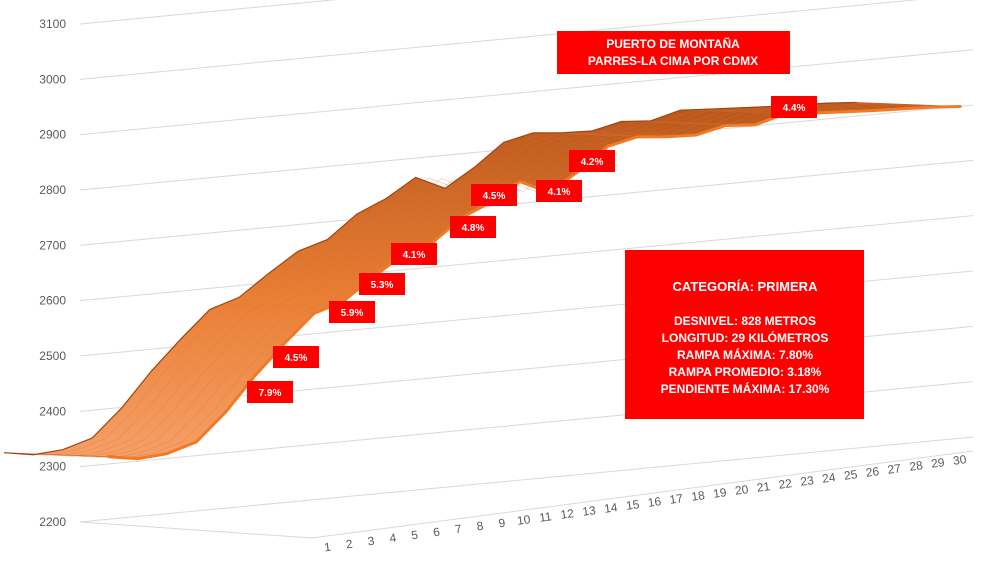 This screenshot has height=585, width=997. What do you see at coordinates (52, 356) in the screenshot?
I see `y-tick-label: 2500` at bounding box center [52, 356].